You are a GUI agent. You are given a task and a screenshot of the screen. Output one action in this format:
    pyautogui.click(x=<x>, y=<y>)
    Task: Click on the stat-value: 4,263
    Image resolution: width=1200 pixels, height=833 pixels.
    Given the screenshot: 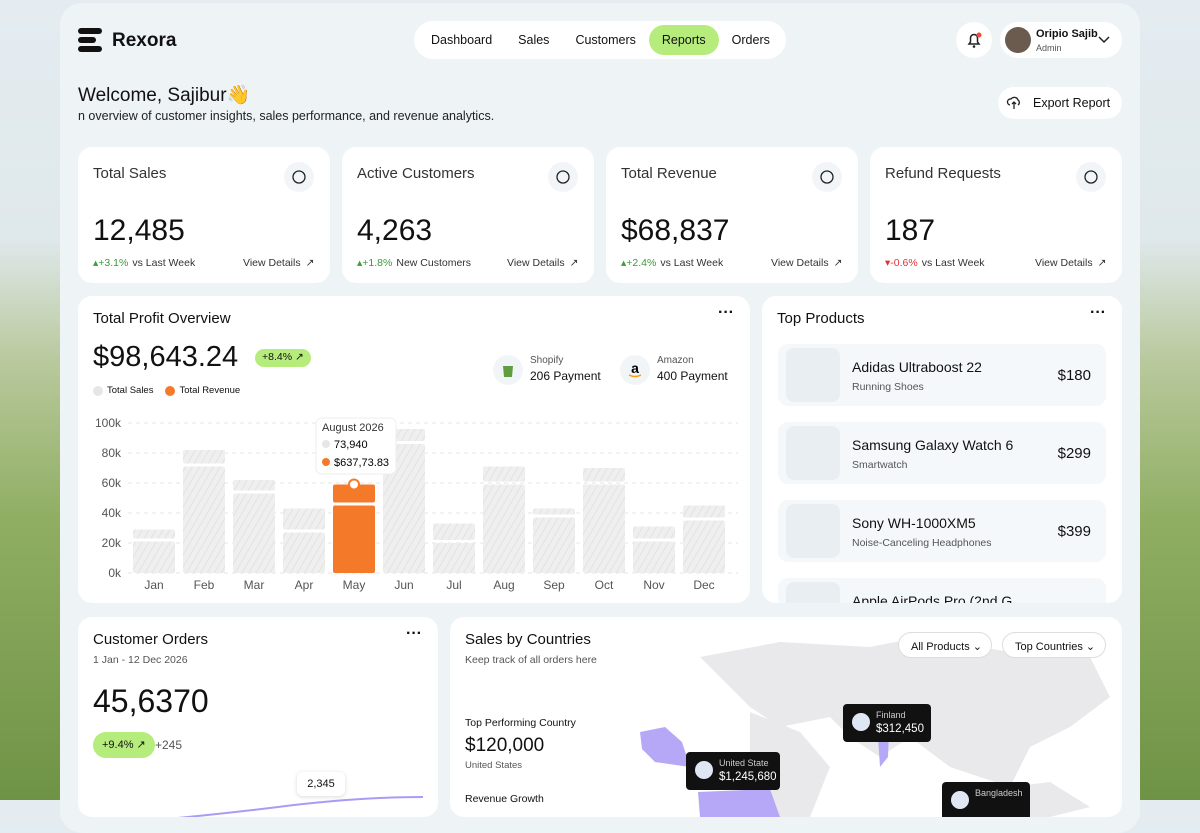 What is the action you would take?
    pyautogui.click(x=395, y=230)
    